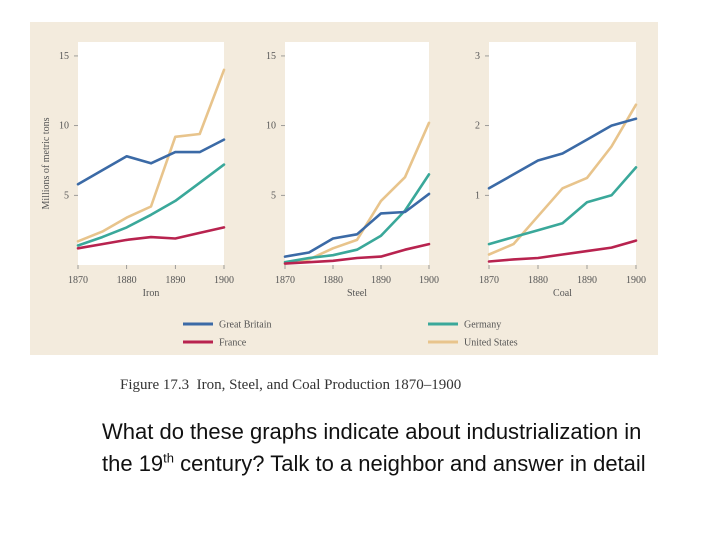 This screenshot has height=540, width=720. Describe the element at coordinates (491, 343) in the screenshot. I see `legend-label: United States` at that location.